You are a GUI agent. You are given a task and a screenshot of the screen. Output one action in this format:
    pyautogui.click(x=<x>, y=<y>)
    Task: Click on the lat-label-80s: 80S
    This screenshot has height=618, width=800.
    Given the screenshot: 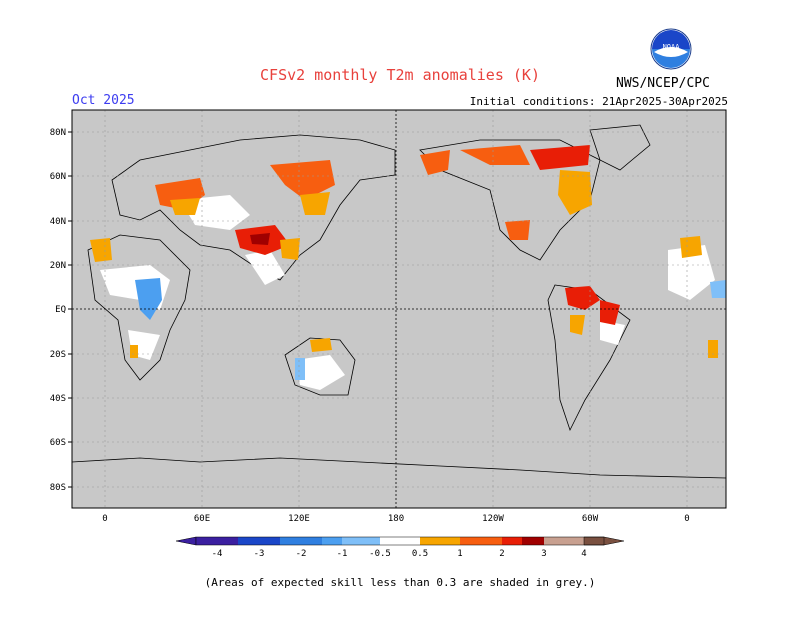 What is the action you would take?
    pyautogui.click(x=58, y=488)
    